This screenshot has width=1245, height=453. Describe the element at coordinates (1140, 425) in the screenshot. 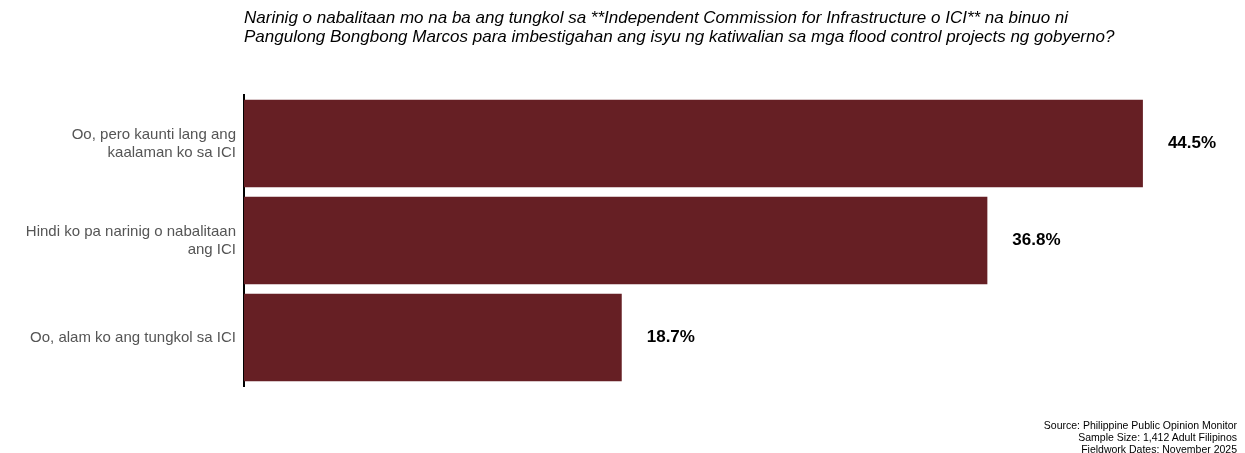

I see `source-note: Source: Philippine Public Opinion Monitor` at that location.